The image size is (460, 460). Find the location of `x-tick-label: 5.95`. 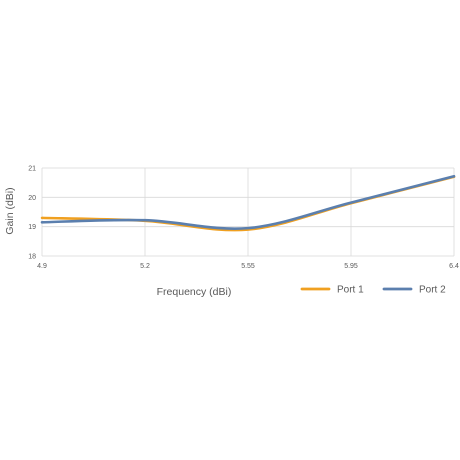

x-tick-label: 5.95 is located at coordinates (351, 266).